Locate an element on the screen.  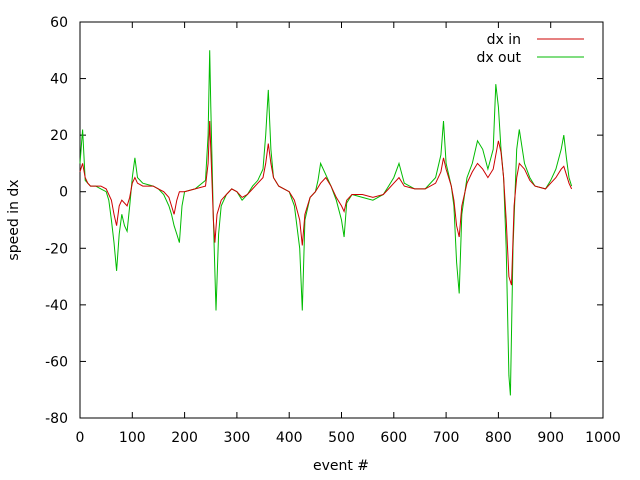
x-tick-label: 700 is located at coordinates (446, 438).